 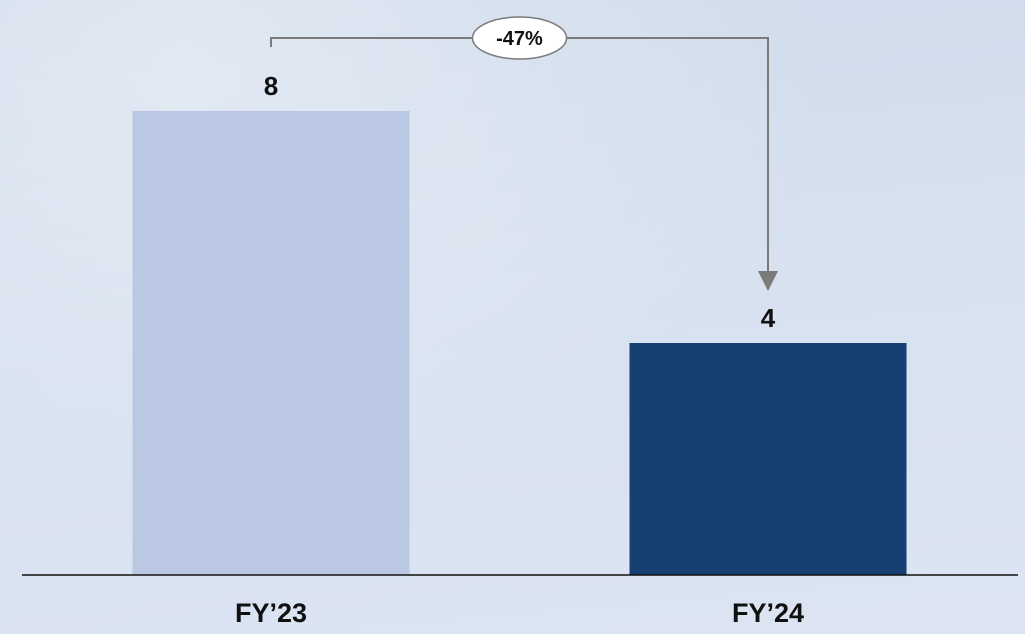 I want to click on change-badge, so click(x=519, y=38).